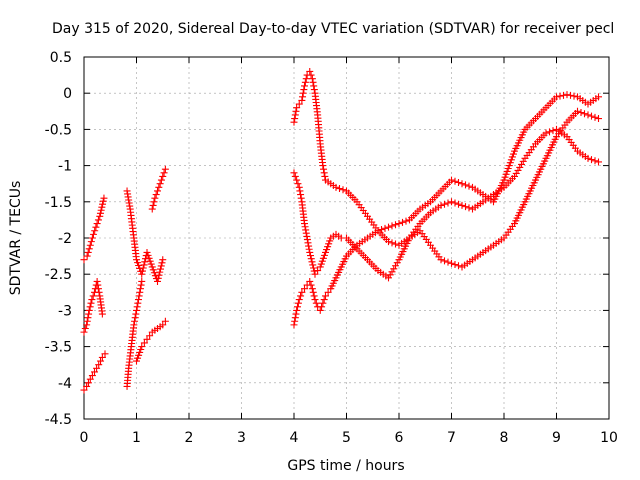 This screenshot has height=480, width=640. What do you see at coordinates (451, 438) in the screenshot?
I see `x-tick-label: 7` at bounding box center [451, 438].